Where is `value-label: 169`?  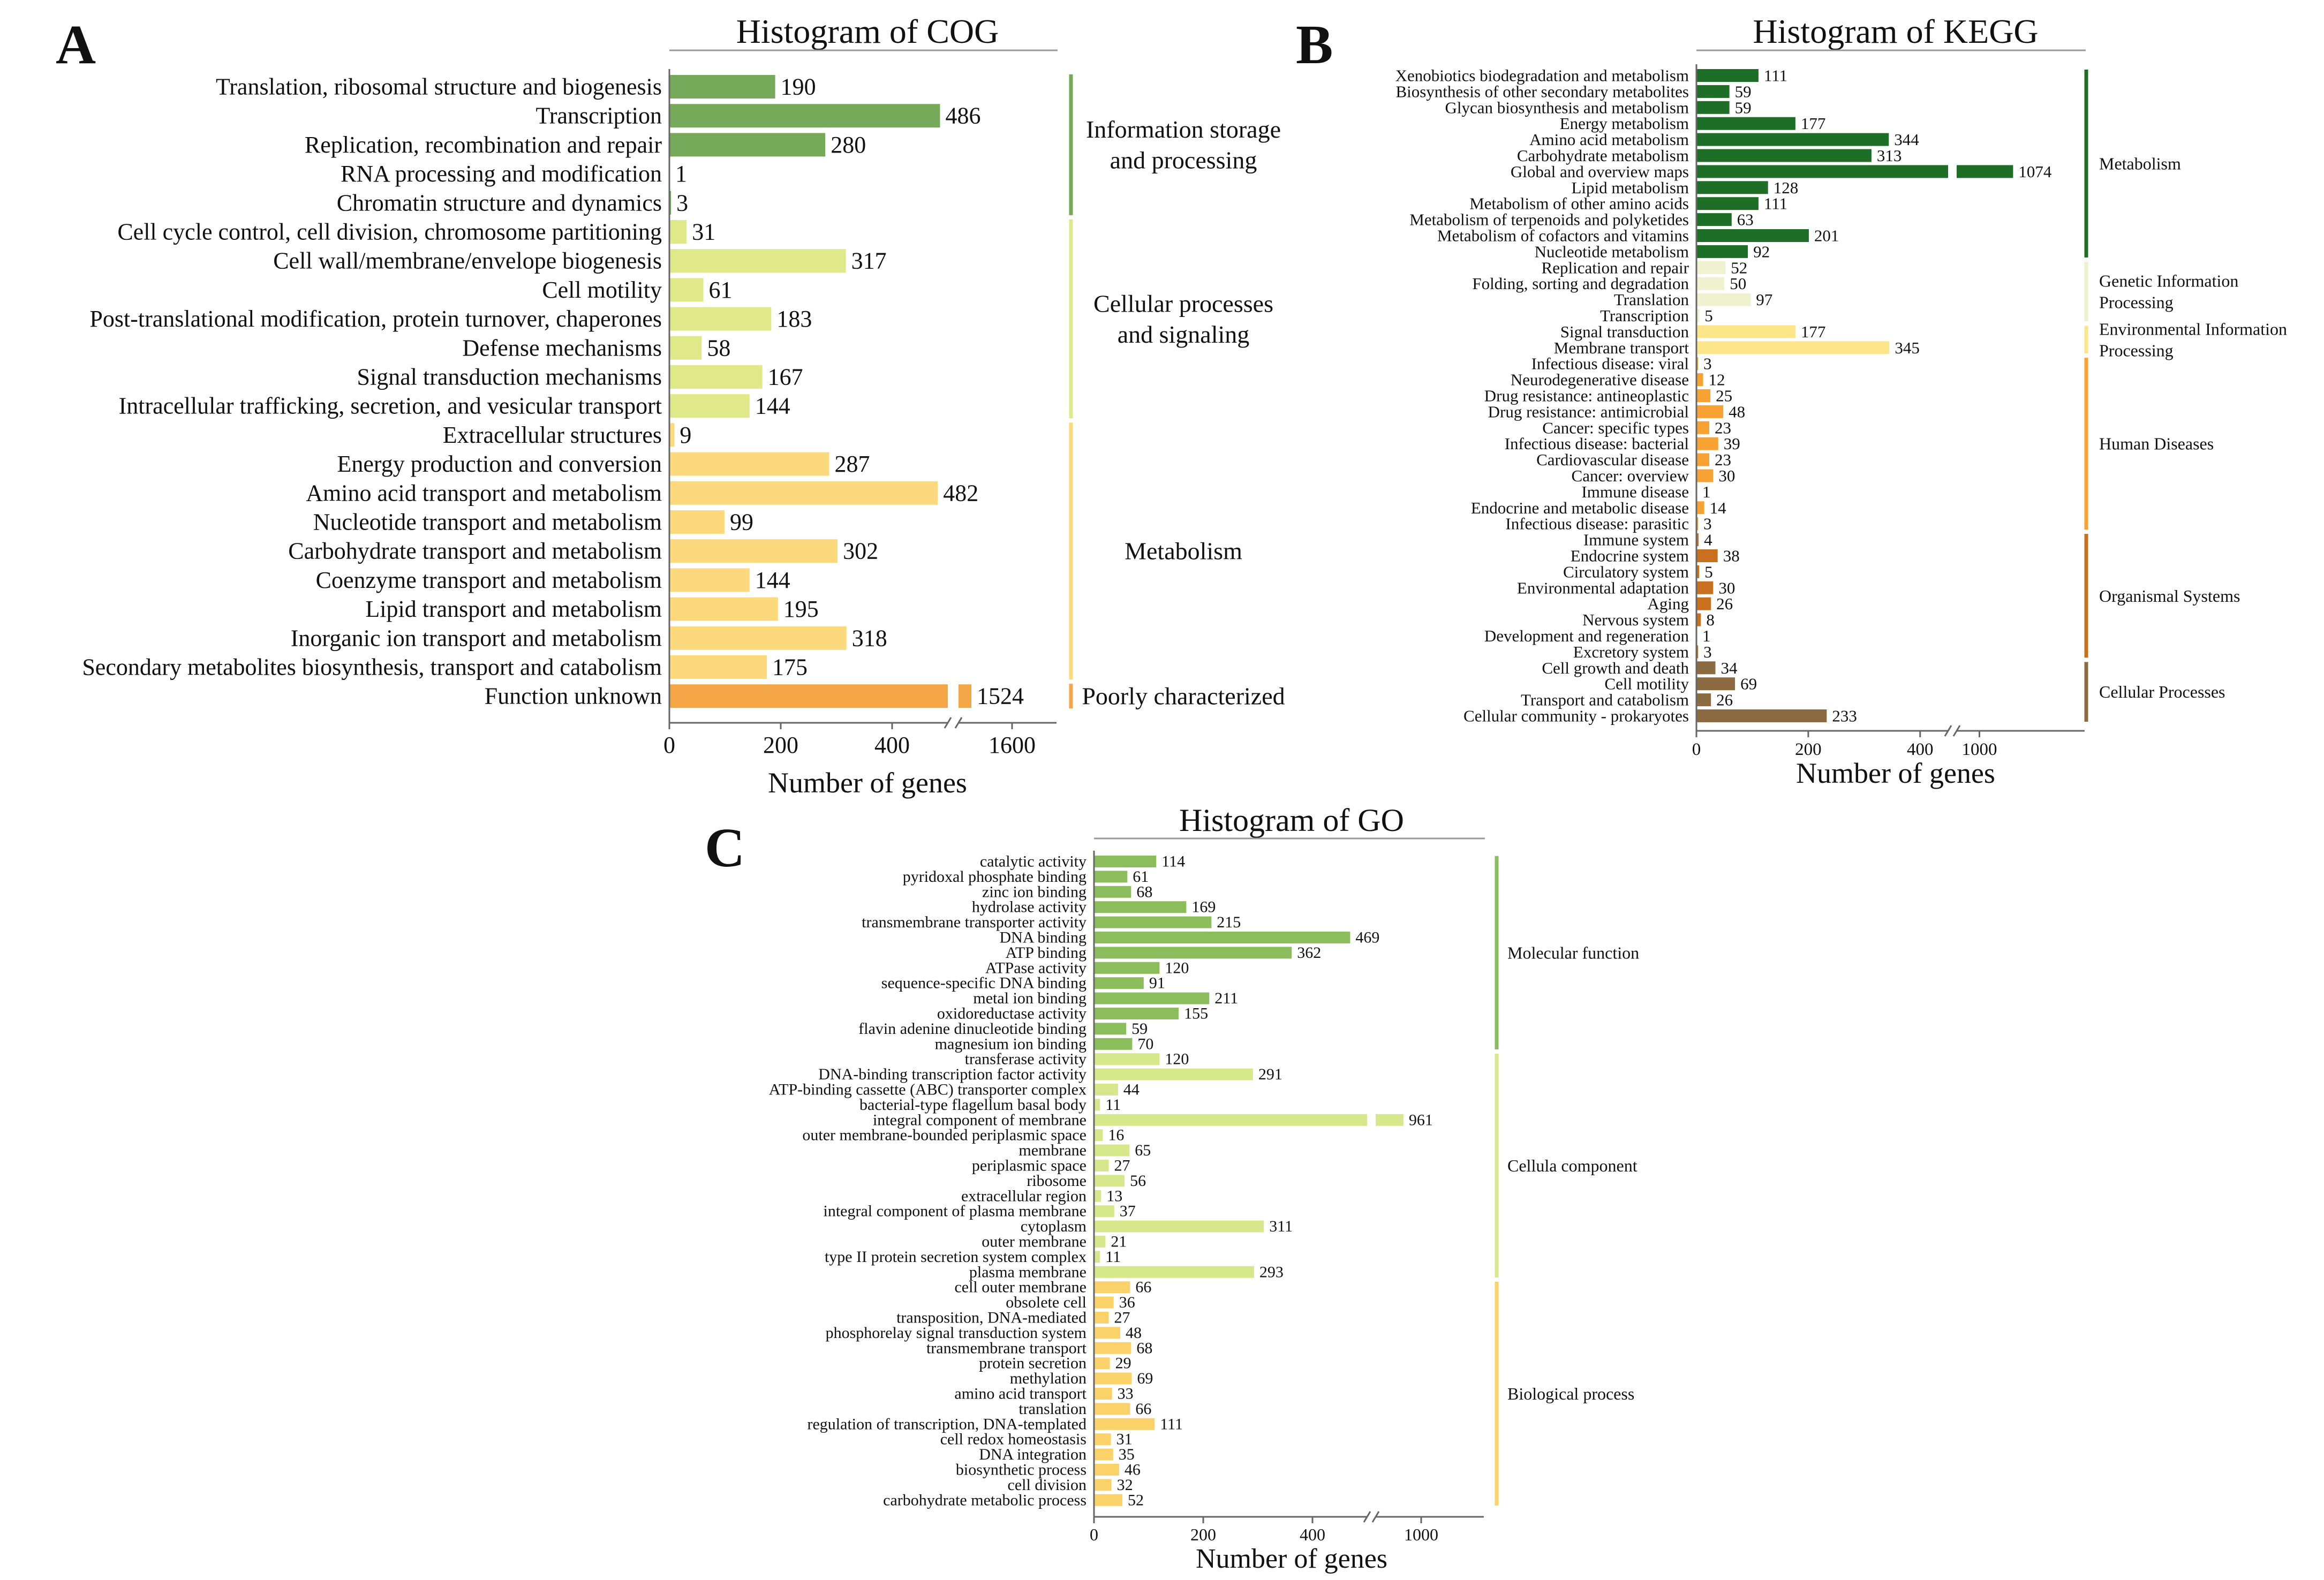 value-label: 169 is located at coordinates (1203, 907).